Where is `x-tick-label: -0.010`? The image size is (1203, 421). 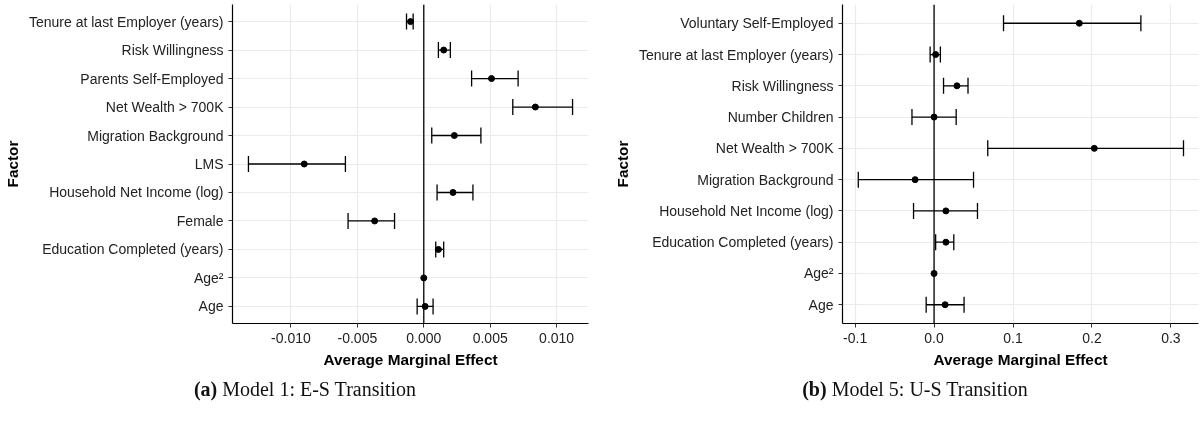
x-tick-label: -0.010 is located at coordinates (291, 337).